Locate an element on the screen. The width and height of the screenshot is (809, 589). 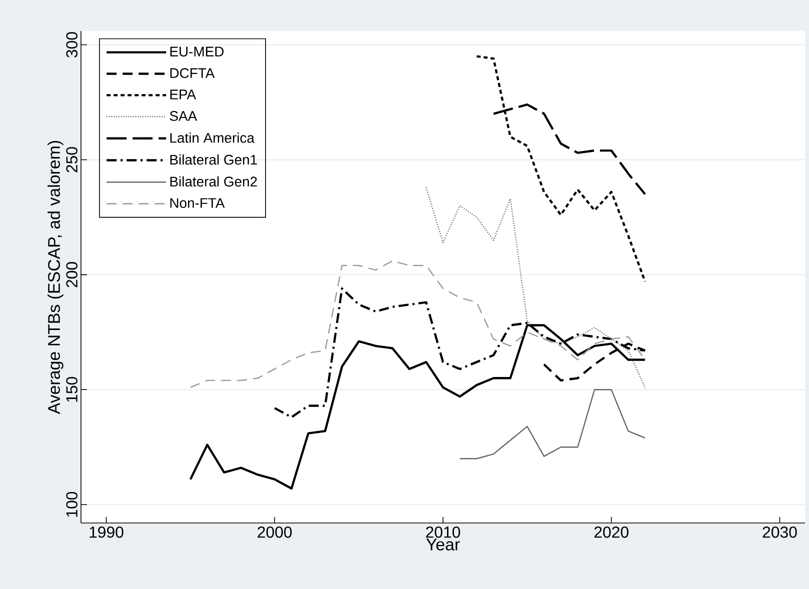
legend-label: DCFTA is located at coordinates (192, 73).